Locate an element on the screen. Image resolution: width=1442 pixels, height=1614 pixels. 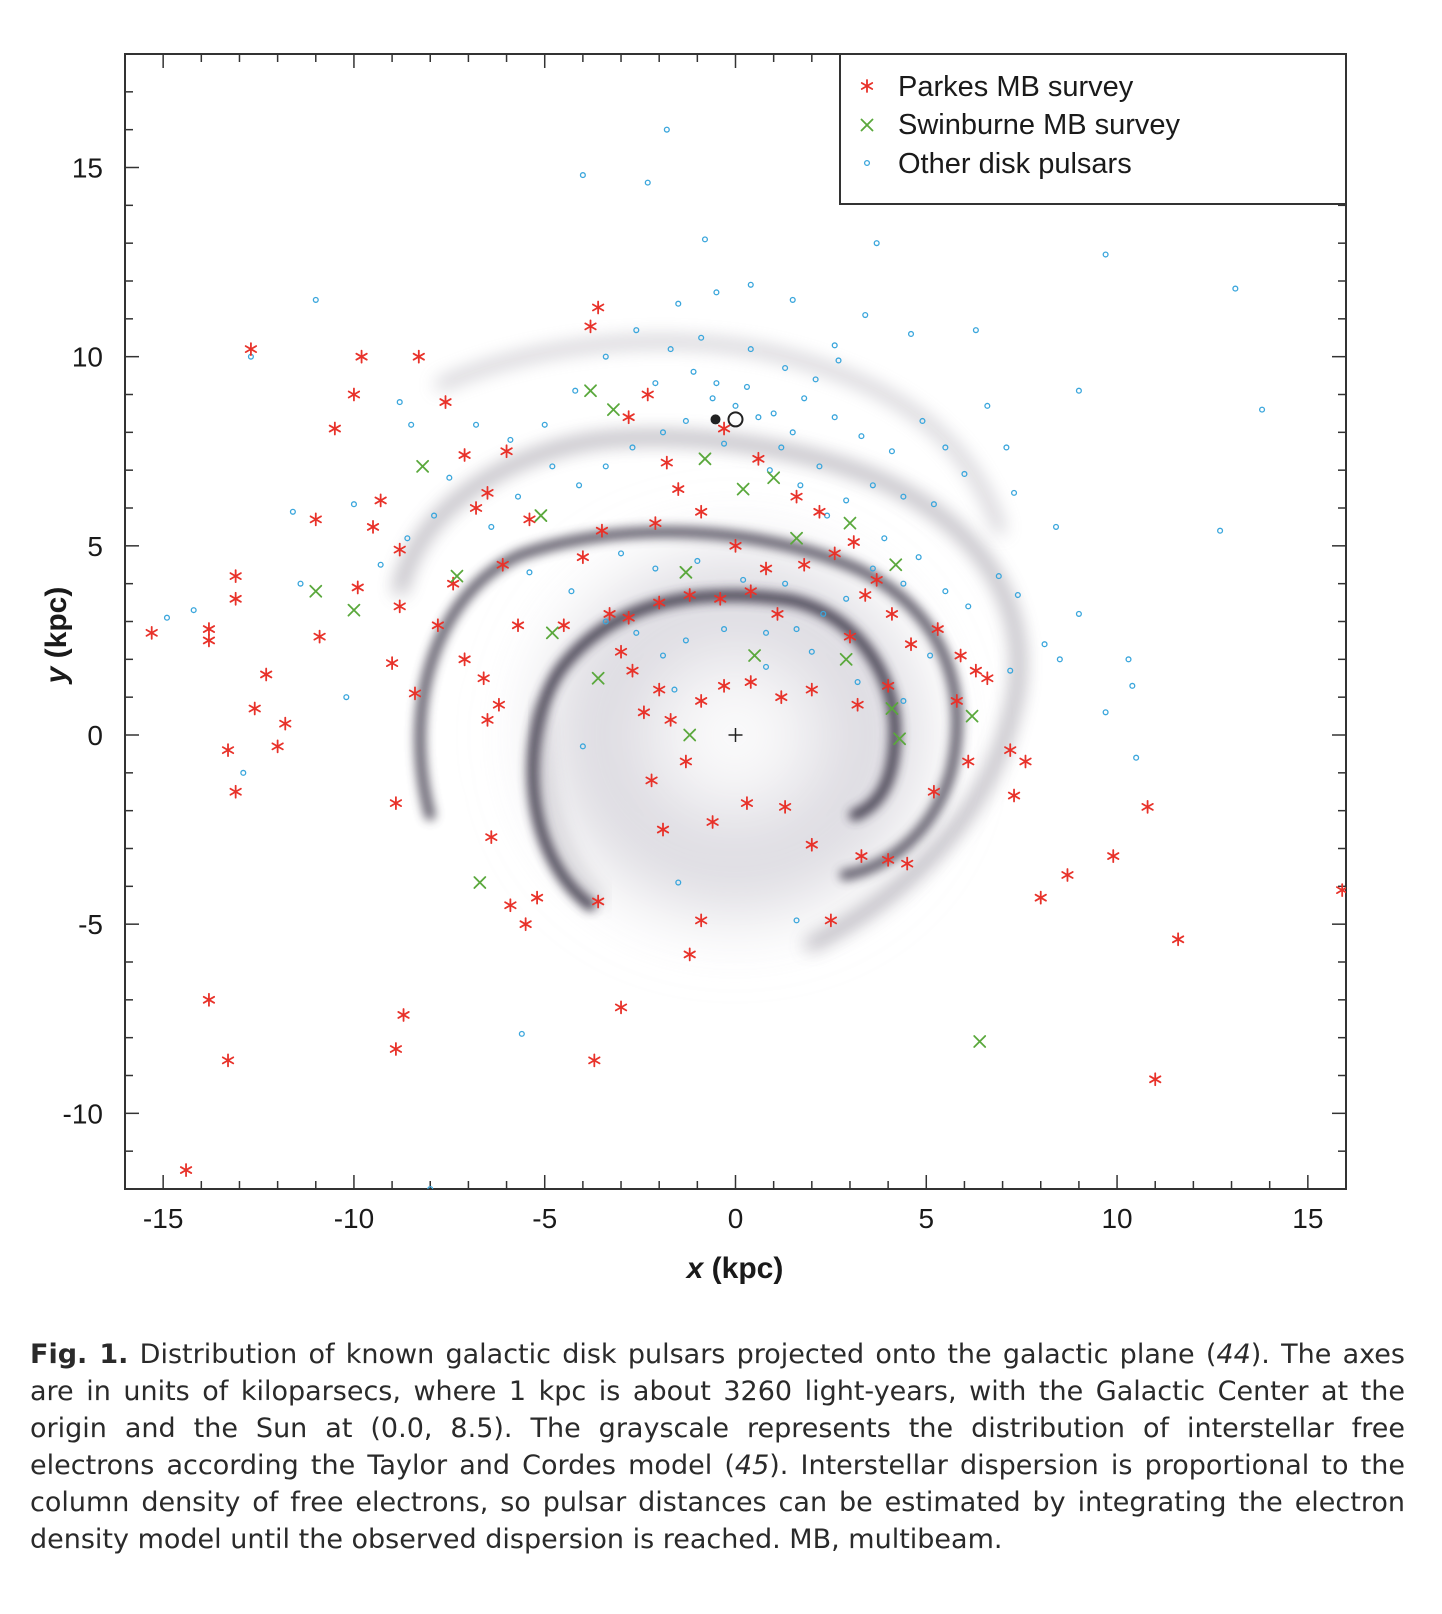
y-tick-label: 15 is located at coordinates (87, 168).